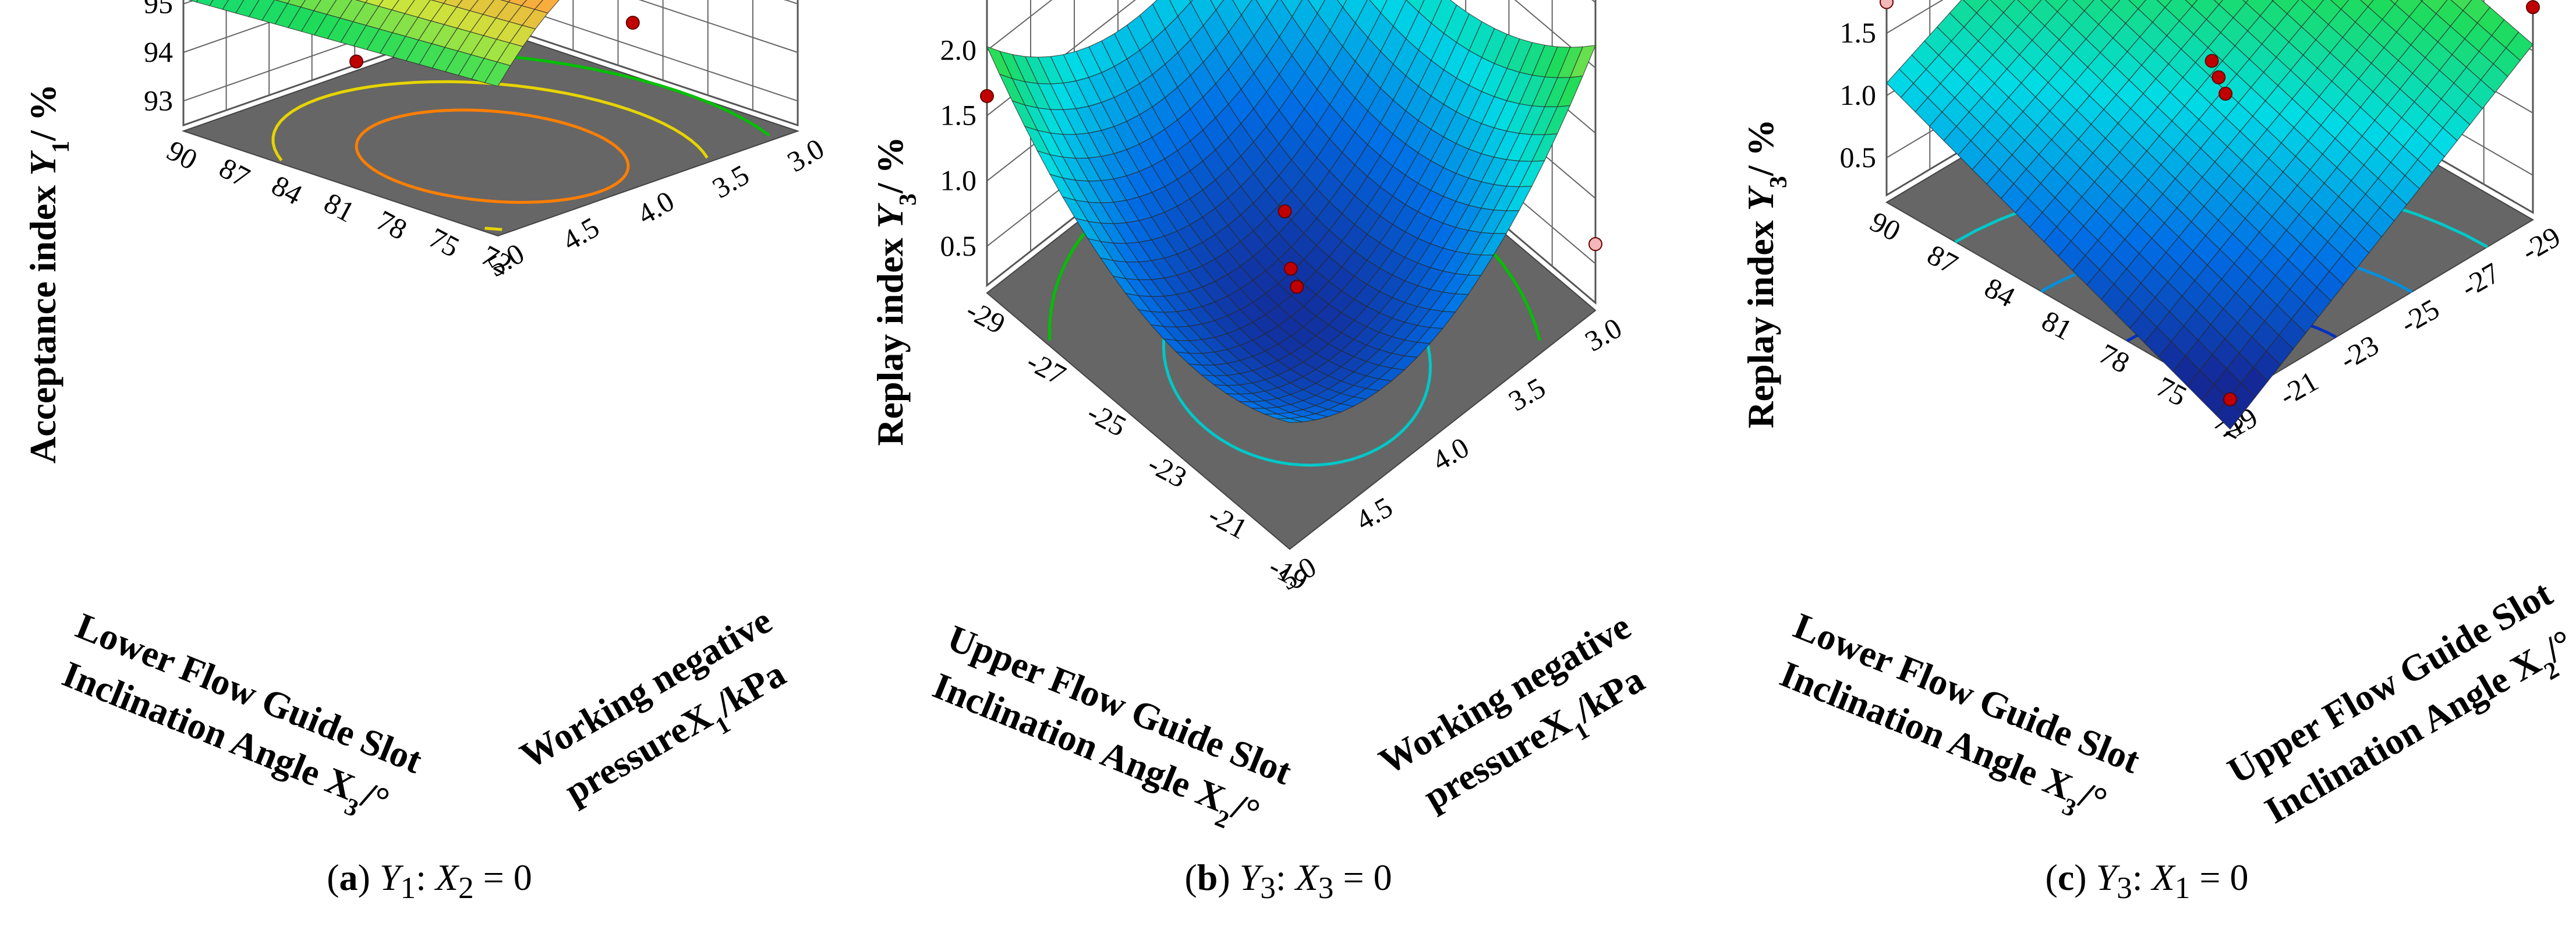 The width and height of the screenshot is (2576, 926). What do you see at coordinates (1207, 877) in the screenshot?
I see `caption-label: b` at bounding box center [1207, 877].